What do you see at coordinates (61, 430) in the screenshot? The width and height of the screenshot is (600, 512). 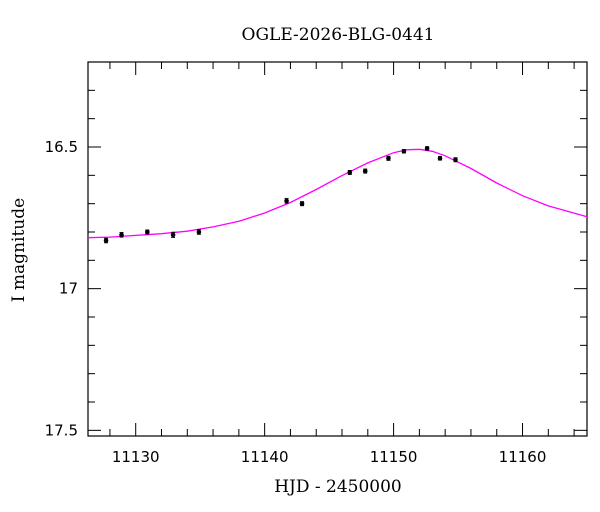 I see `y-tick-label: 17.5` at bounding box center [61, 430].